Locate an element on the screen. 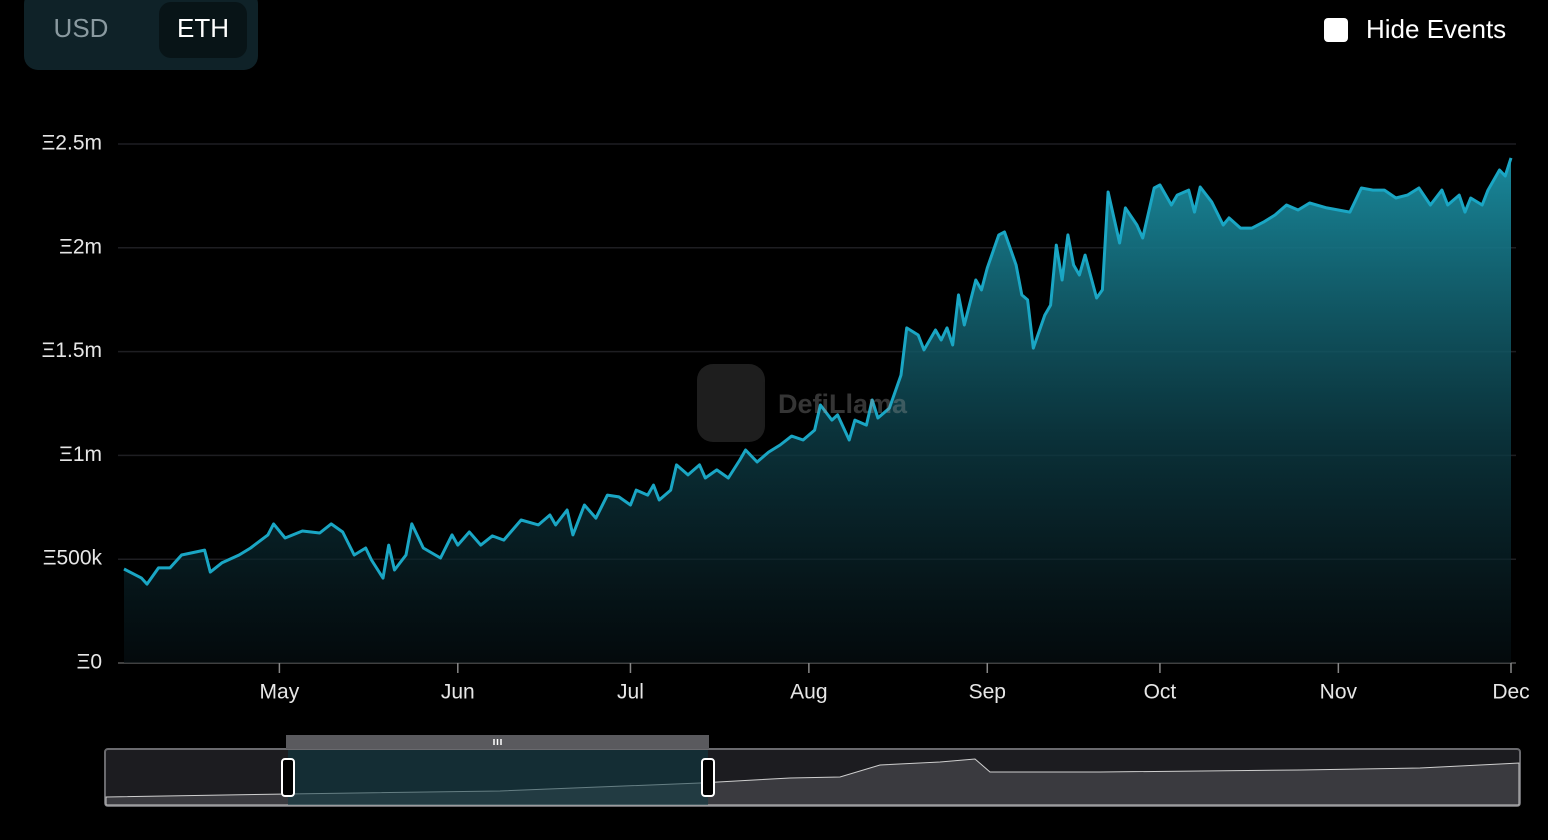  y-tick-label: Ξ0 is located at coordinates (89, 662).